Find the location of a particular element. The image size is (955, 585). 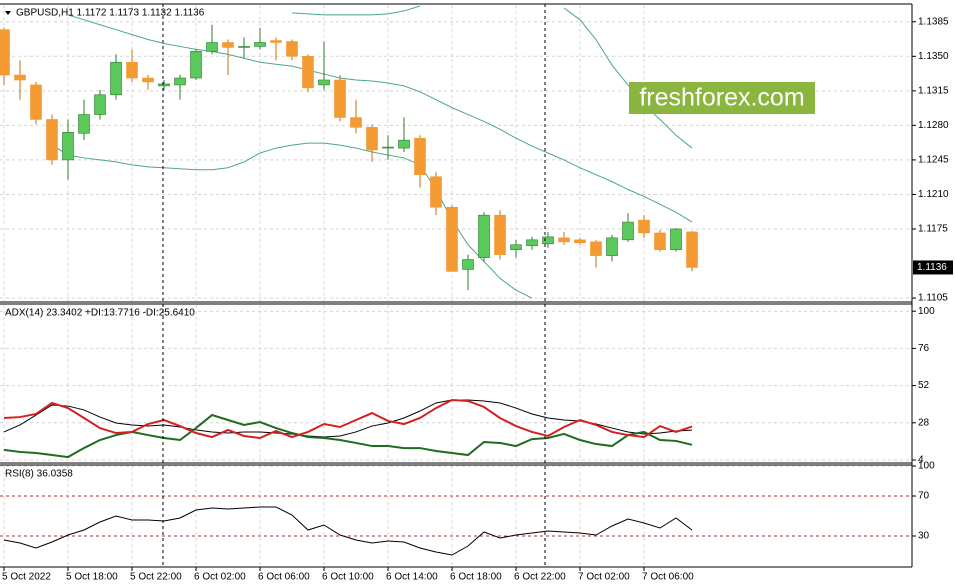

y-tick-label: 70 is located at coordinates (924, 496).